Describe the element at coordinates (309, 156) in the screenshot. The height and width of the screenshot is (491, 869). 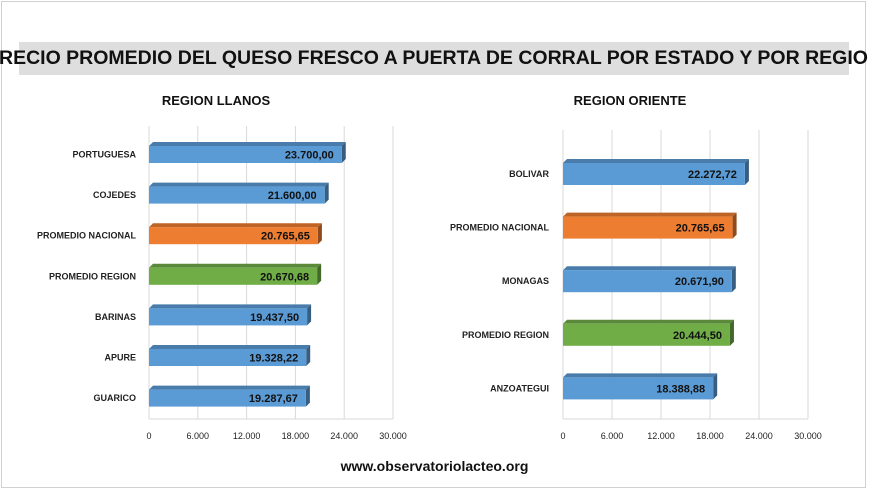
I see `data-label: 23.700,00` at that location.